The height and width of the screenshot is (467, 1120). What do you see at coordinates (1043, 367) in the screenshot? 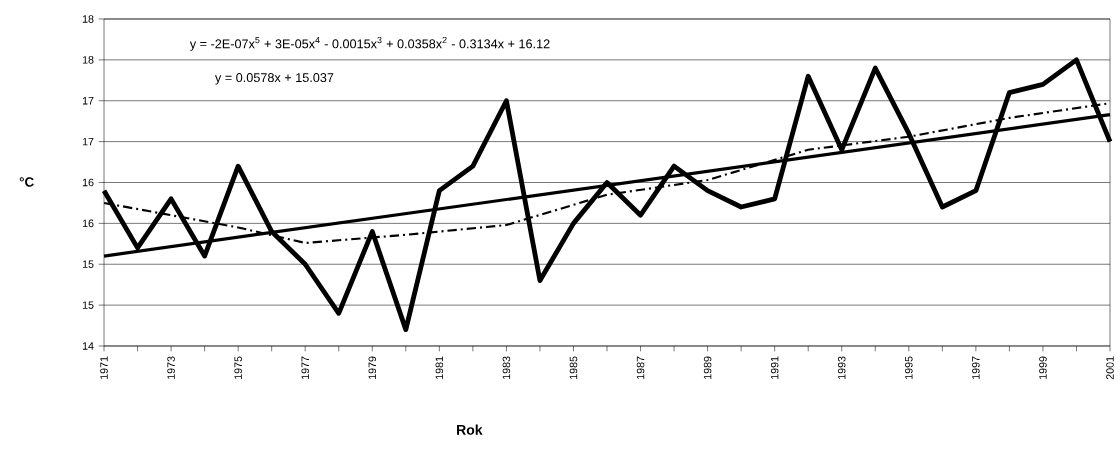
I see `x-tick-label: 1999` at bounding box center [1043, 367].